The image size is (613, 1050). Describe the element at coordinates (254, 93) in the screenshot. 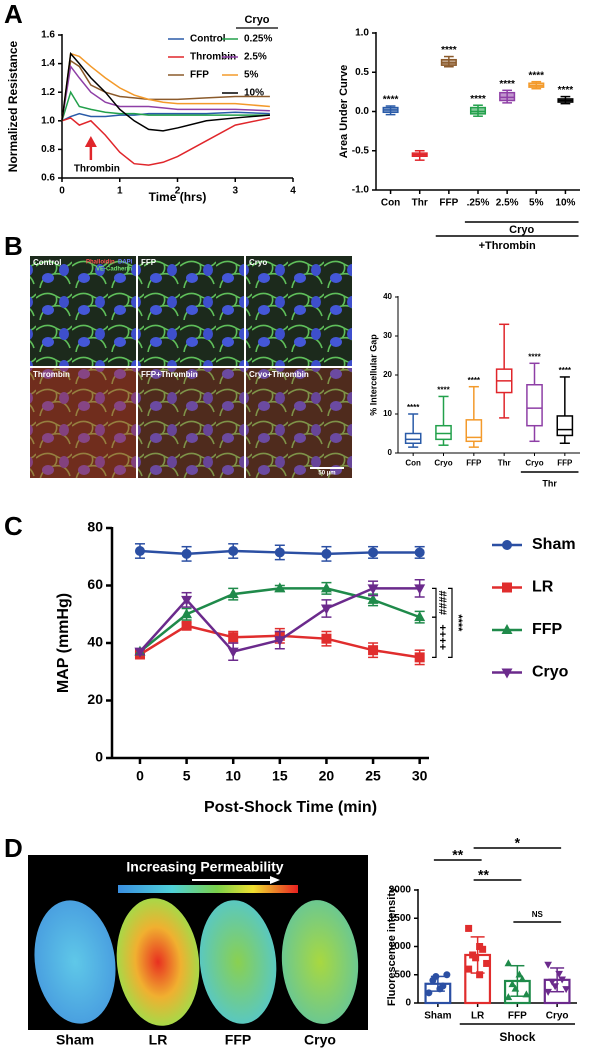

I see `legend-label: 10%` at that location.